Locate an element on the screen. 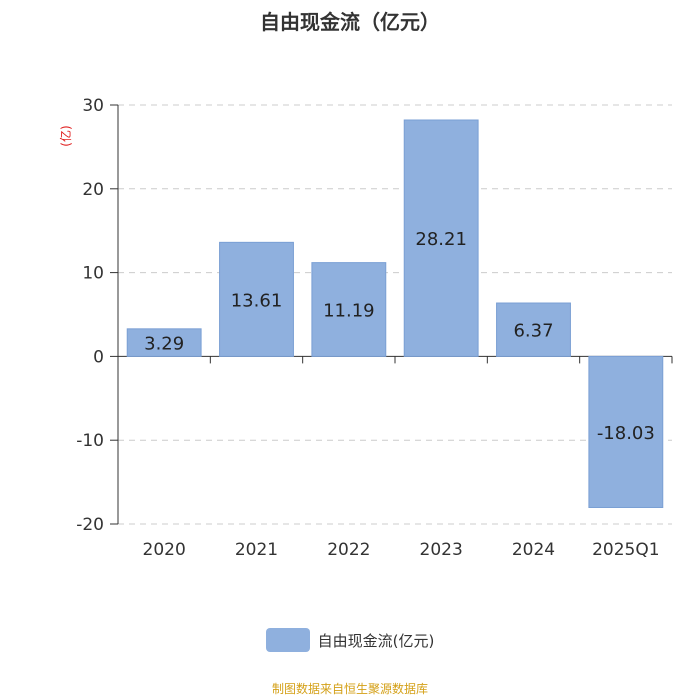  legend: 自由现金流(亿元) is located at coordinates (350, 640).